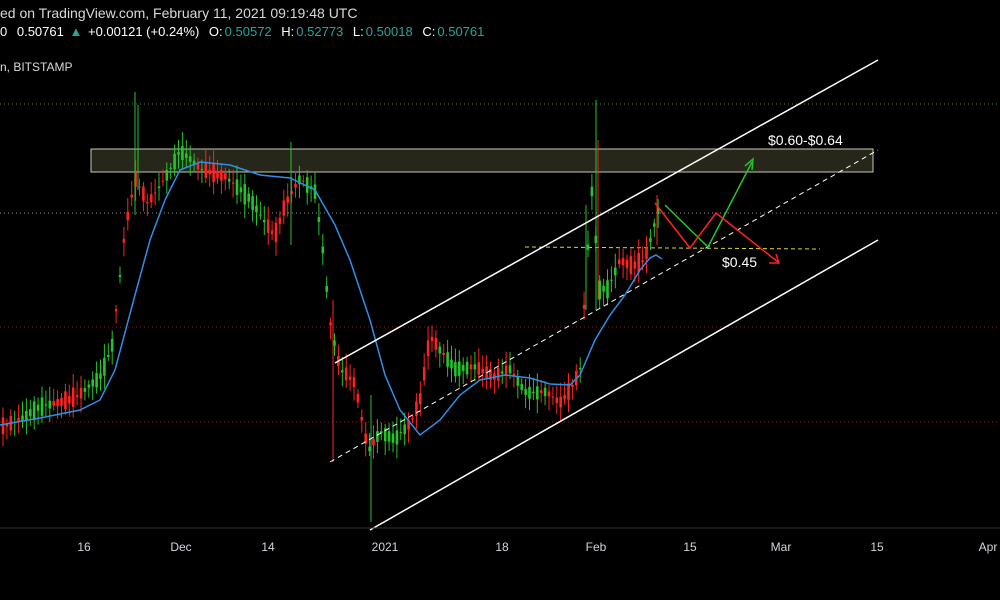 The height and width of the screenshot is (600, 1000). What do you see at coordinates (502, 547) in the screenshot?
I see `x-tick-label: 18` at bounding box center [502, 547].